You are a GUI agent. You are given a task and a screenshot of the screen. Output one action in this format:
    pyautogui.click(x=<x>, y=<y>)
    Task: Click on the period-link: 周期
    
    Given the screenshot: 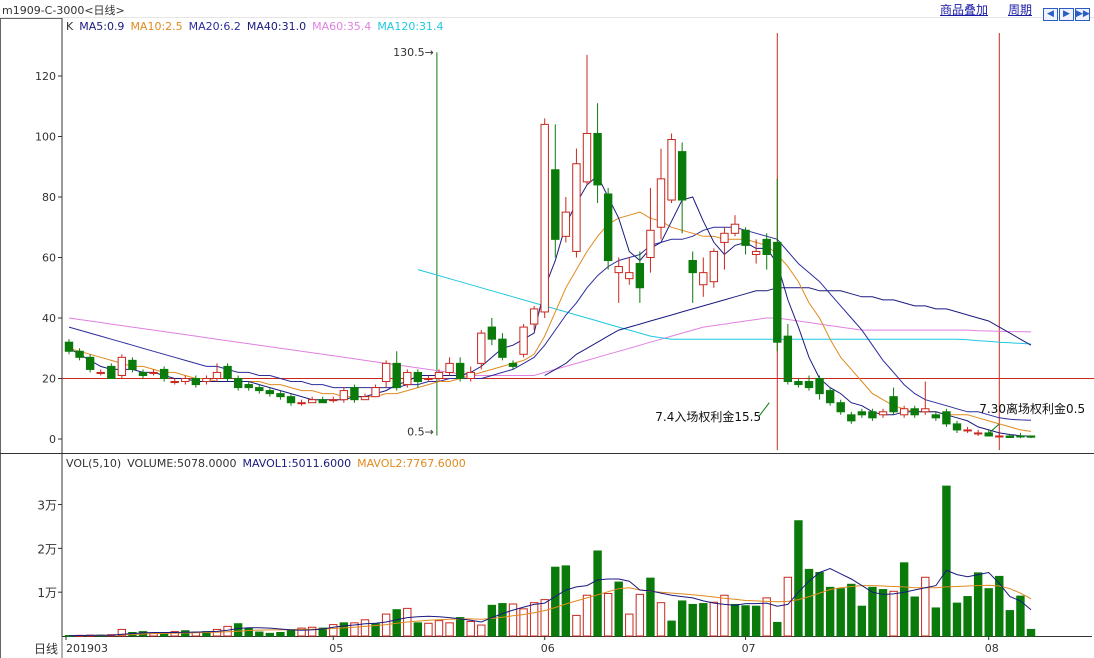 What is the action you would take?
    pyautogui.click(x=1020, y=10)
    